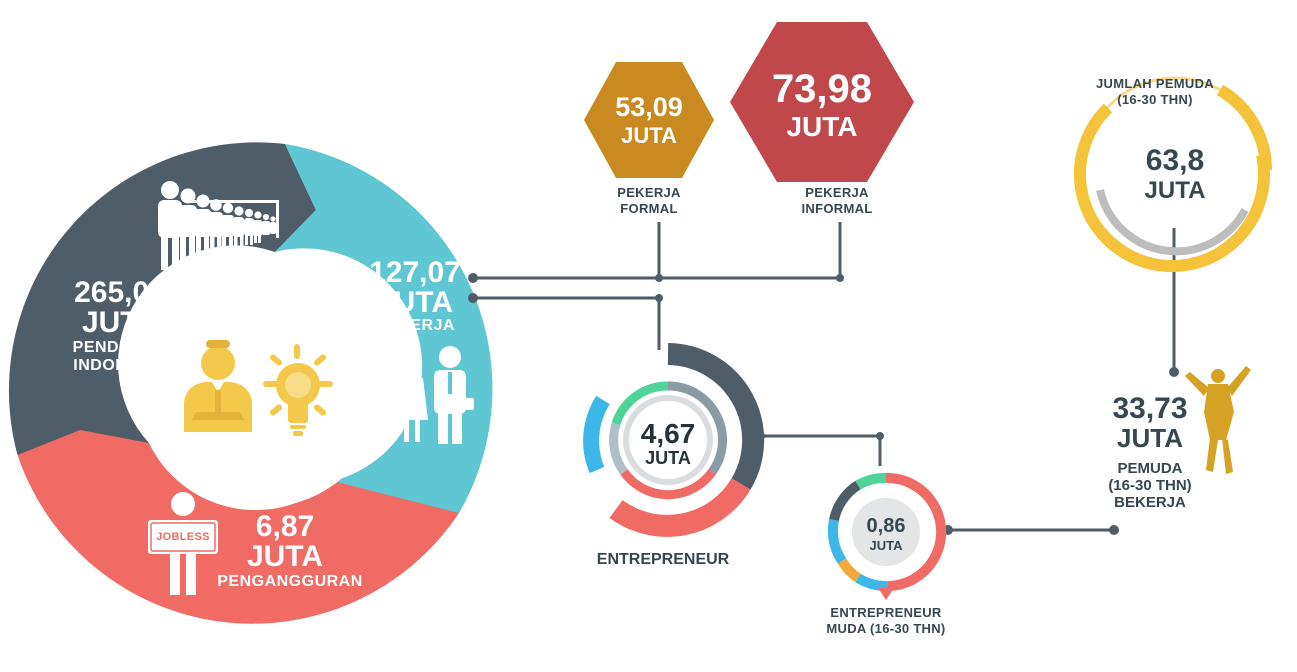 Image resolution: width=1297 pixels, height=672 pixels. Describe the element at coordinates (1150, 502) in the screenshot. I see `youth-working-label-3: BEKERJA` at that location.